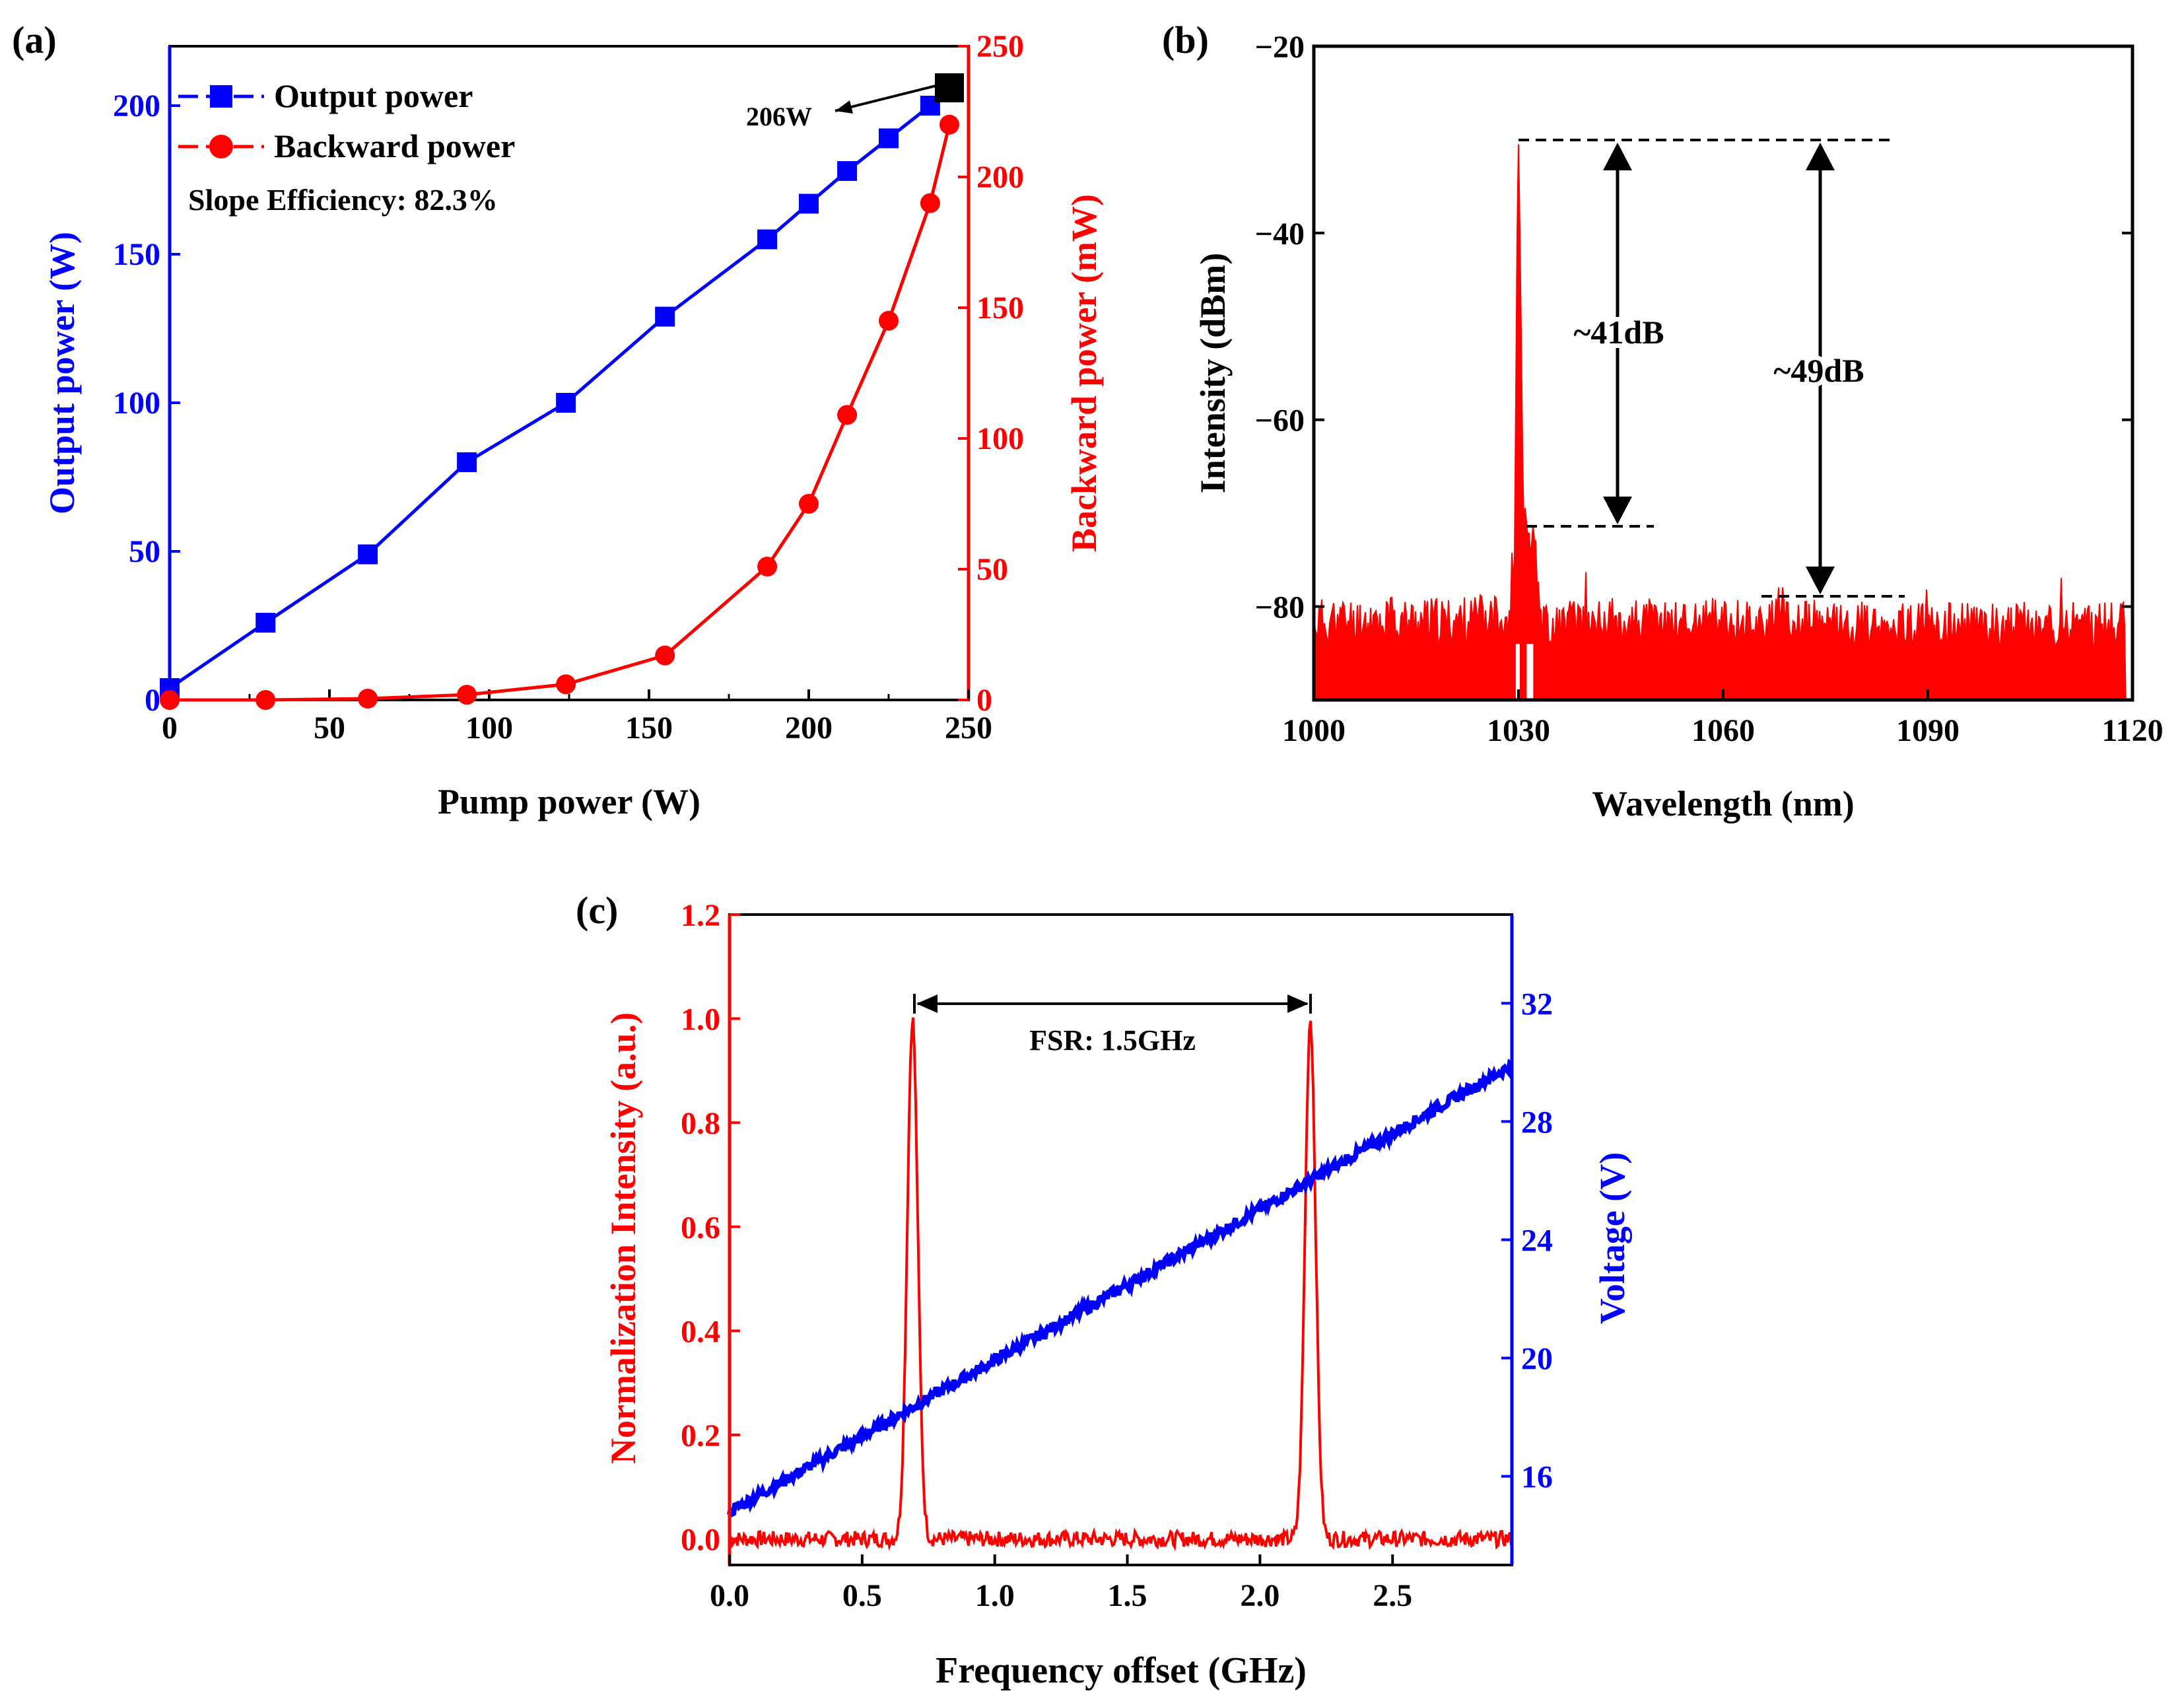 The width and height of the screenshot is (2184, 1703). I want to click on intensity-trace, so click(1120, 1284).